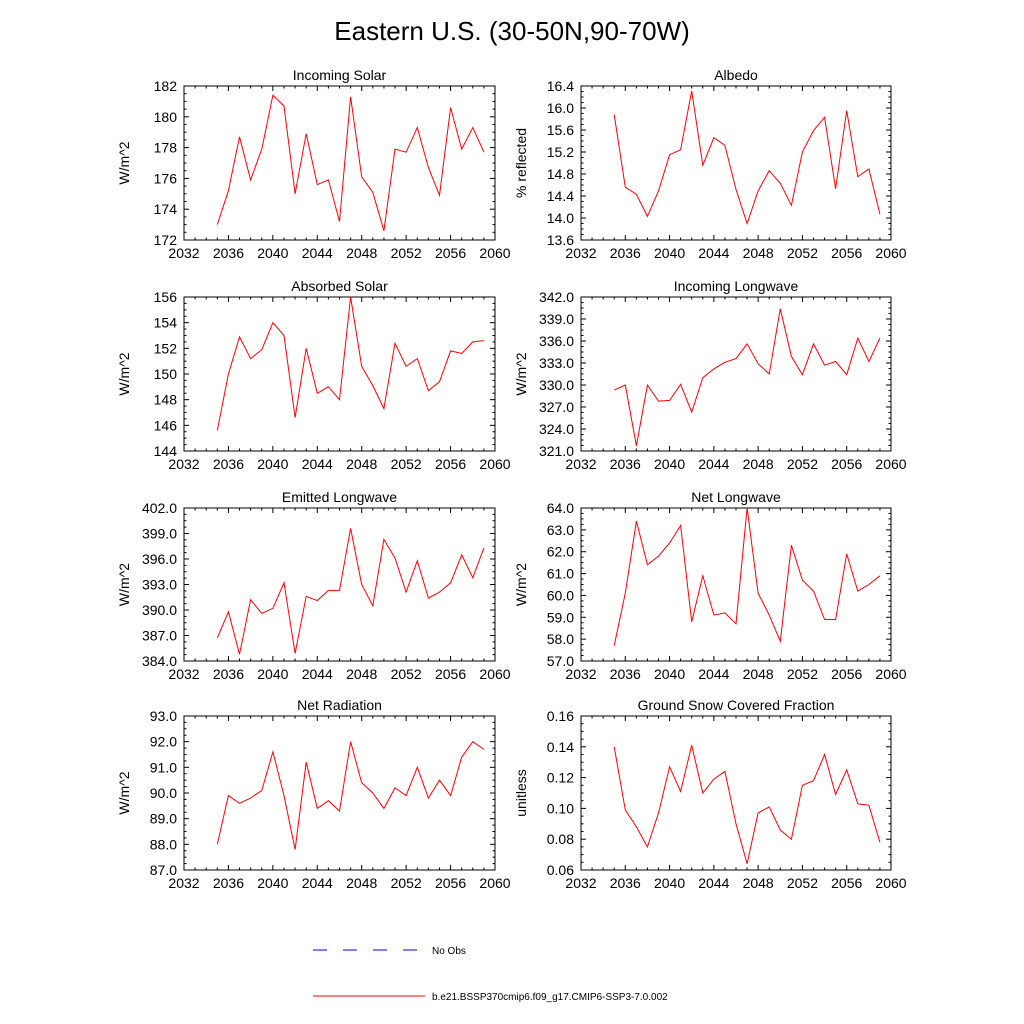 The image size is (1024, 1024). What do you see at coordinates (159, 610) in the screenshot?
I see `y-tick-label: 390.0` at bounding box center [159, 610].